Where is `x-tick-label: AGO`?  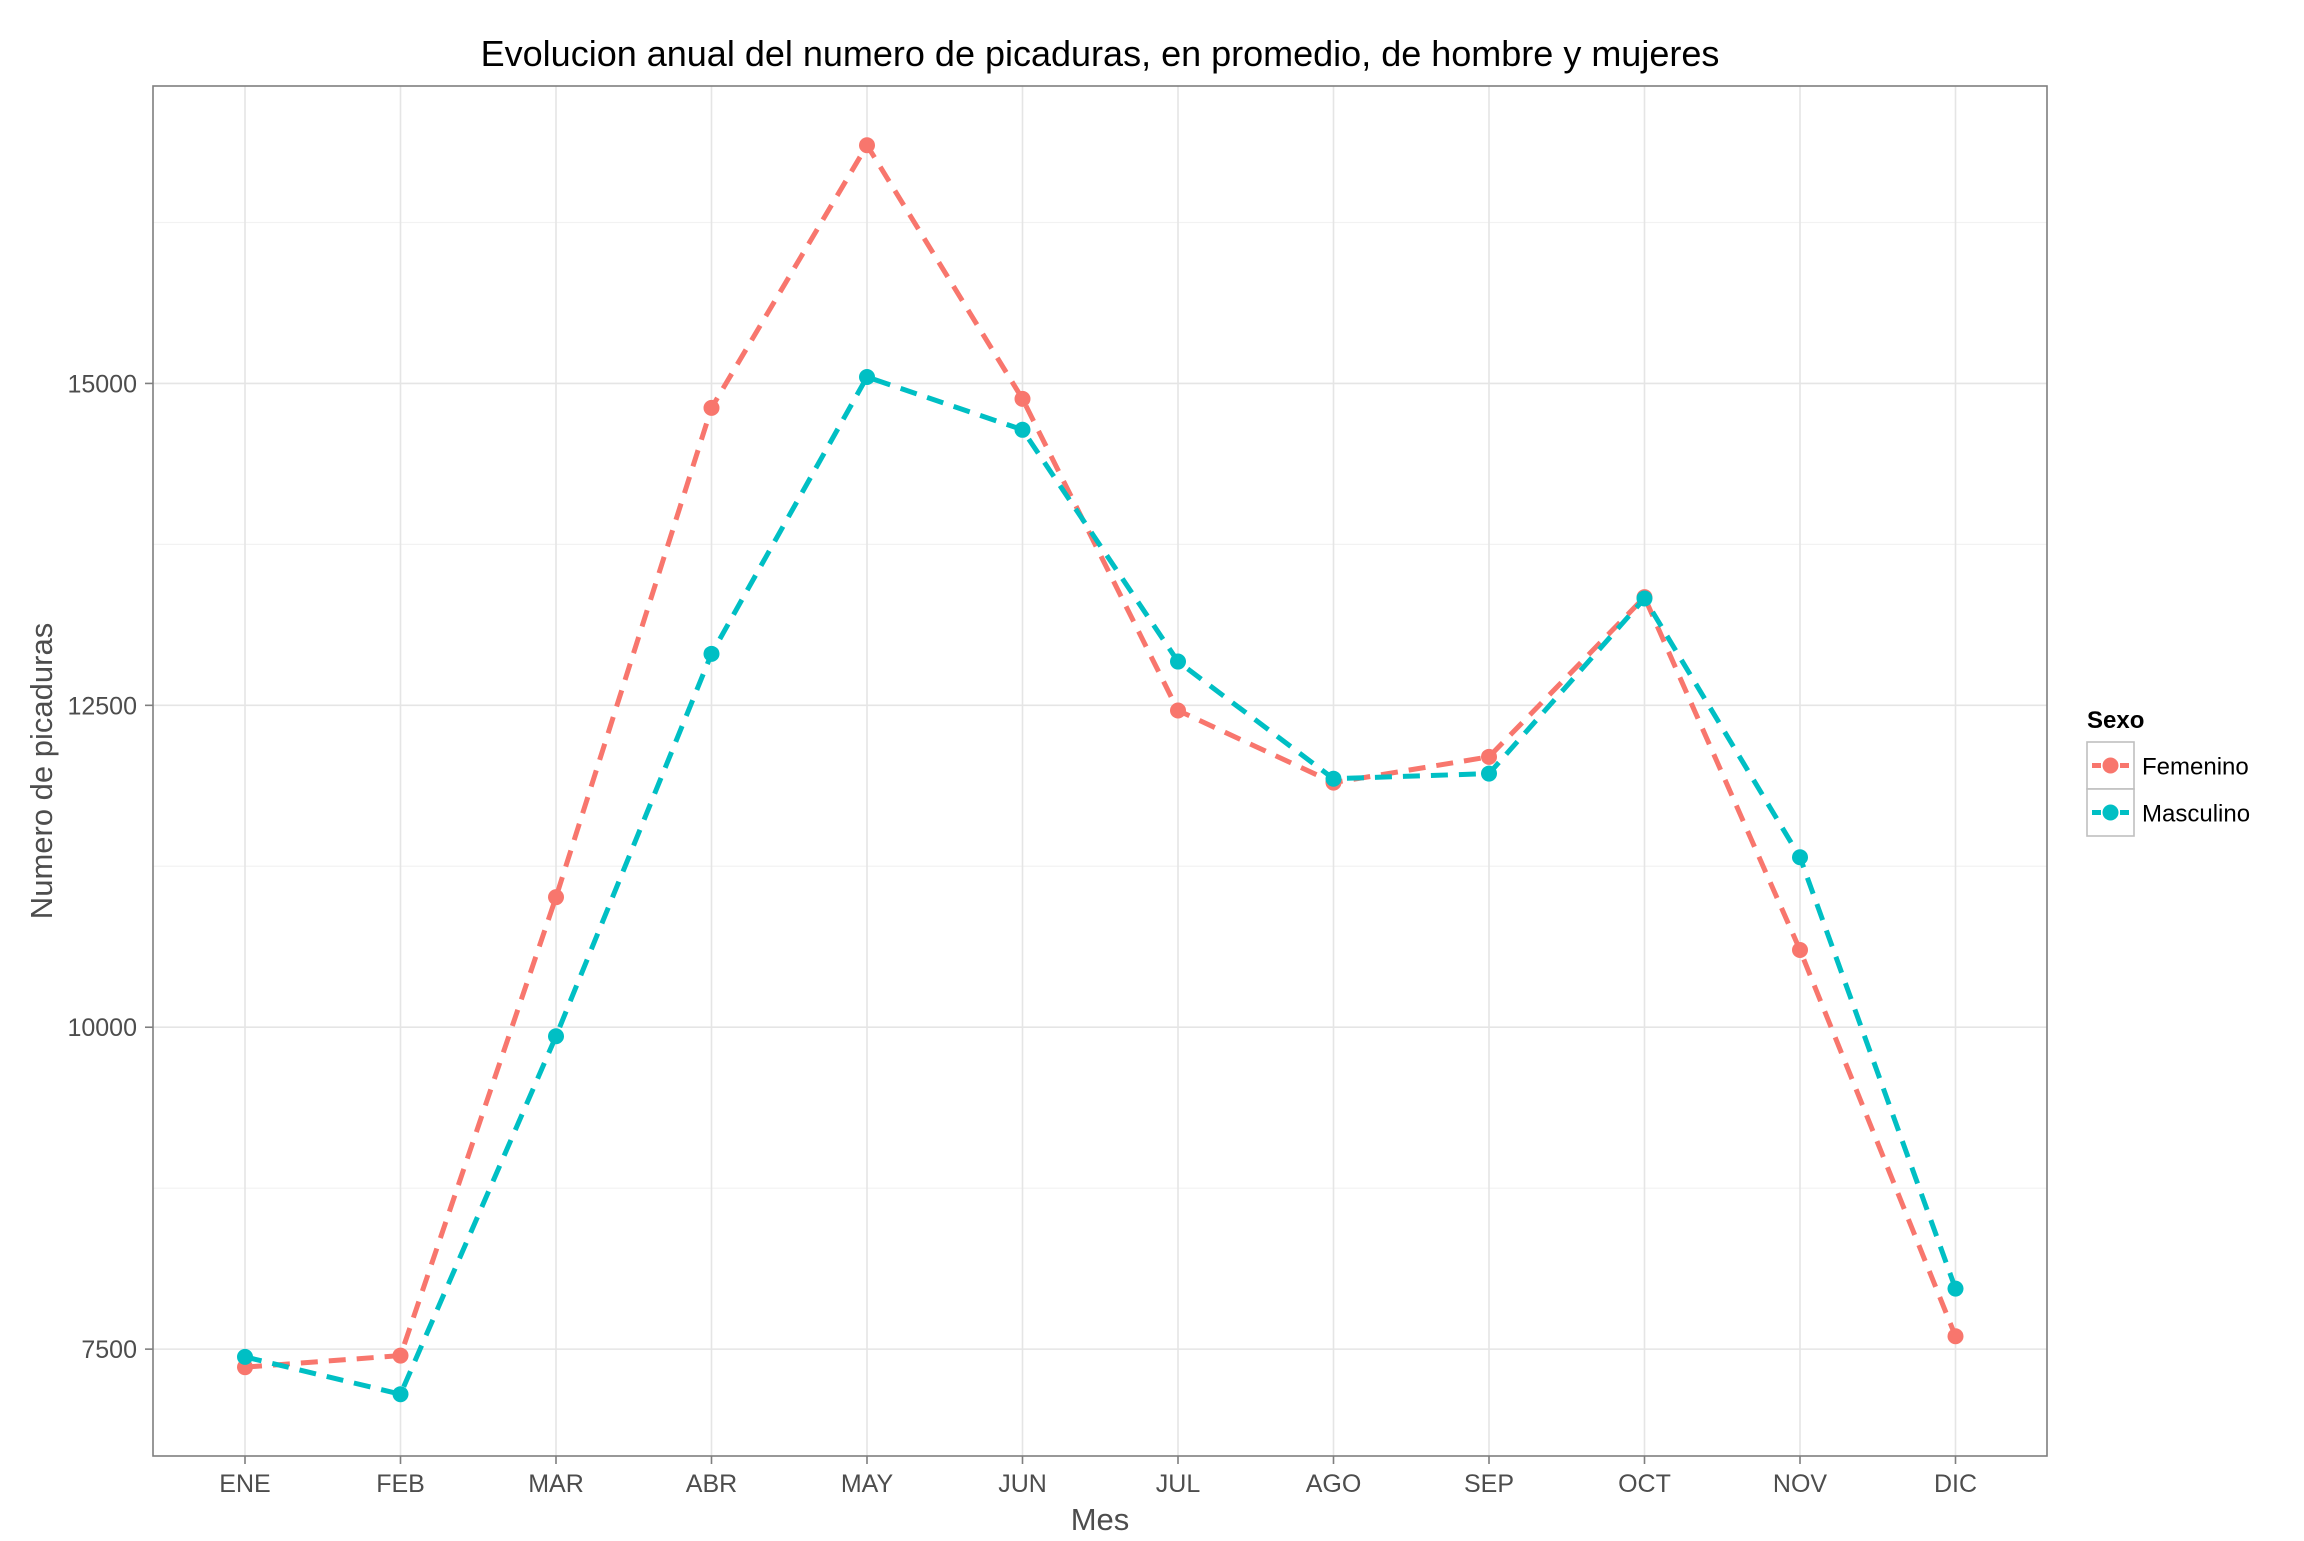 x-tick-label: AGO is located at coordinates (1334, 1484).